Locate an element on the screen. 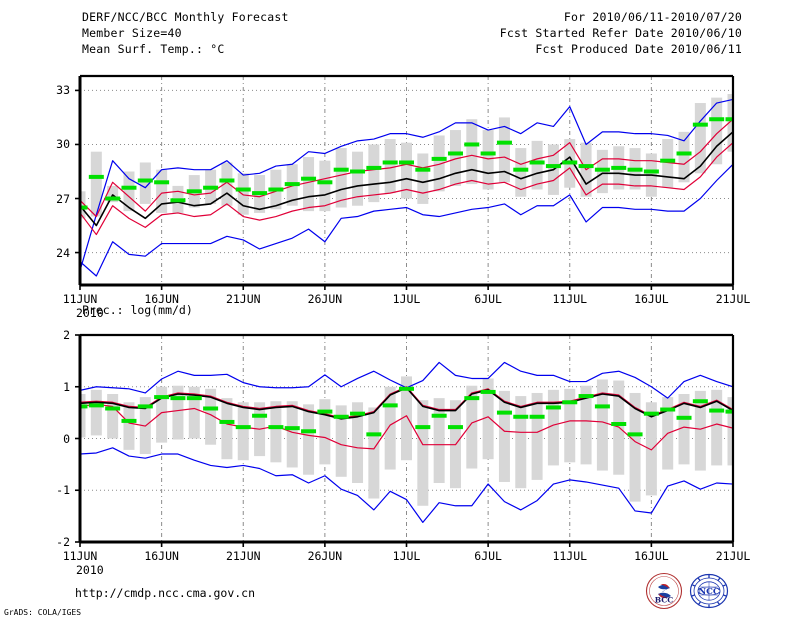  y-axis-tick: -2 is located at coordinates (63, 542).